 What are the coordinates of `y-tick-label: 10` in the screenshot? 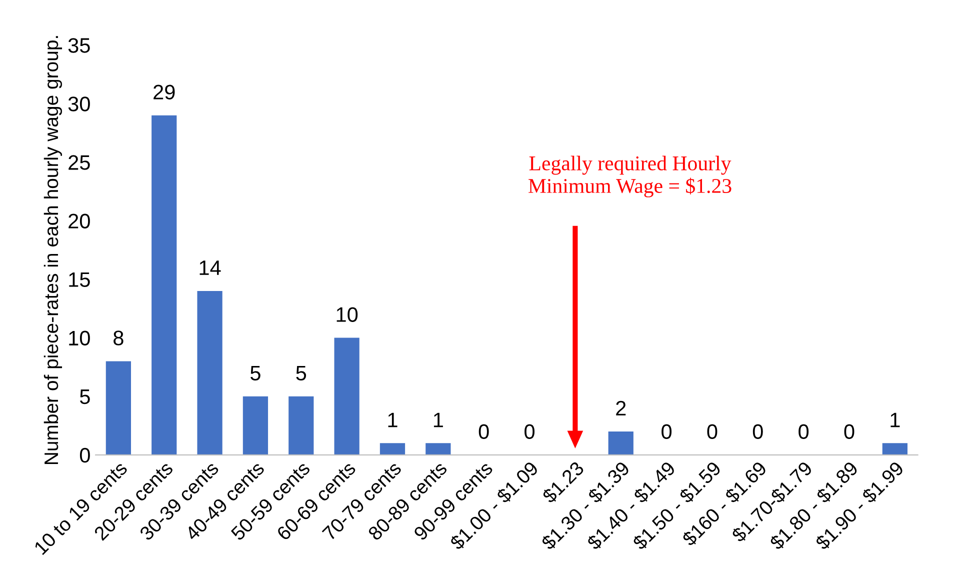 It's located at (79, 338).